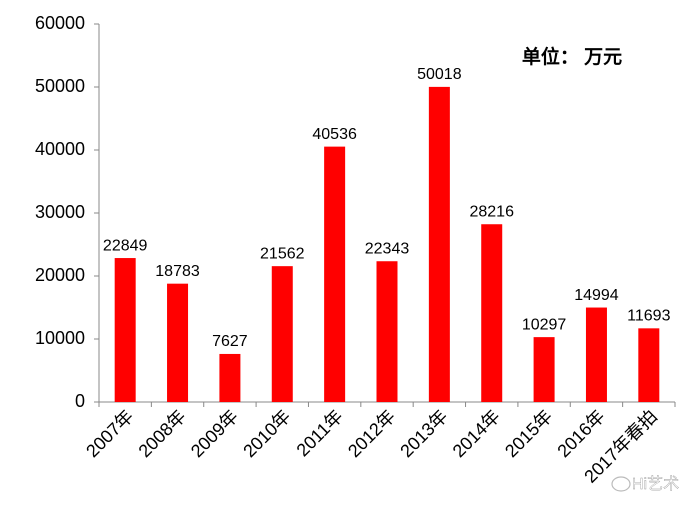 This screenshot has height=518, width=700. What do you see at coordinates (60, 275) in the screenshot?
I see `y-tick-label: 20000` at bounding box center [60, 275].